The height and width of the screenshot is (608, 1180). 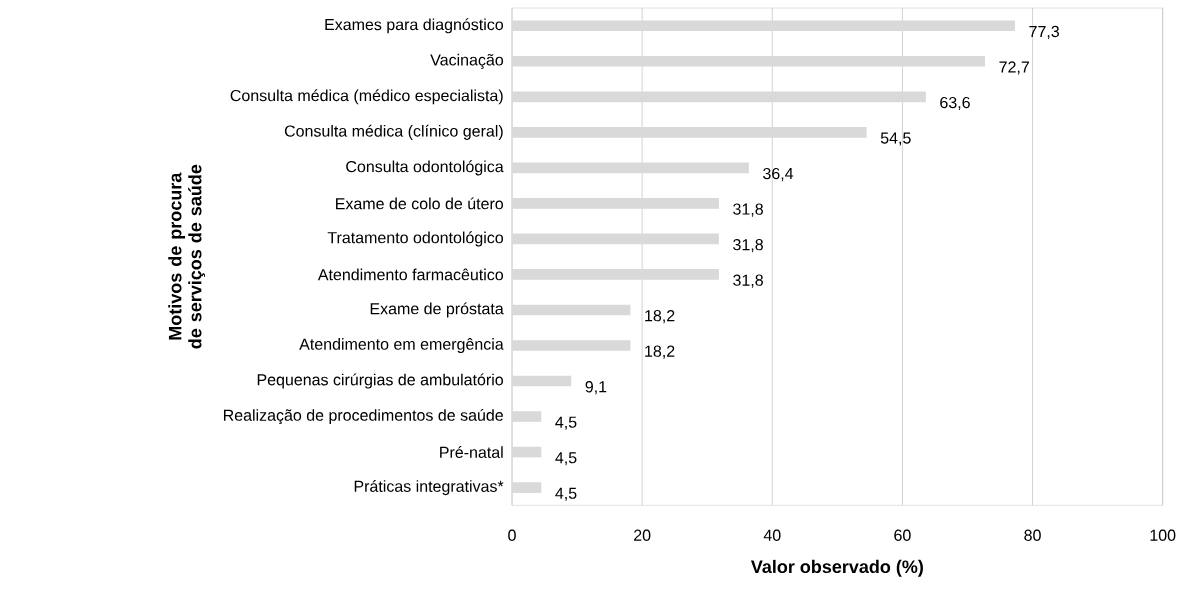 I want to click on y-tick-label: Consulta médica (clínico geral), so click(x=393, y=132).